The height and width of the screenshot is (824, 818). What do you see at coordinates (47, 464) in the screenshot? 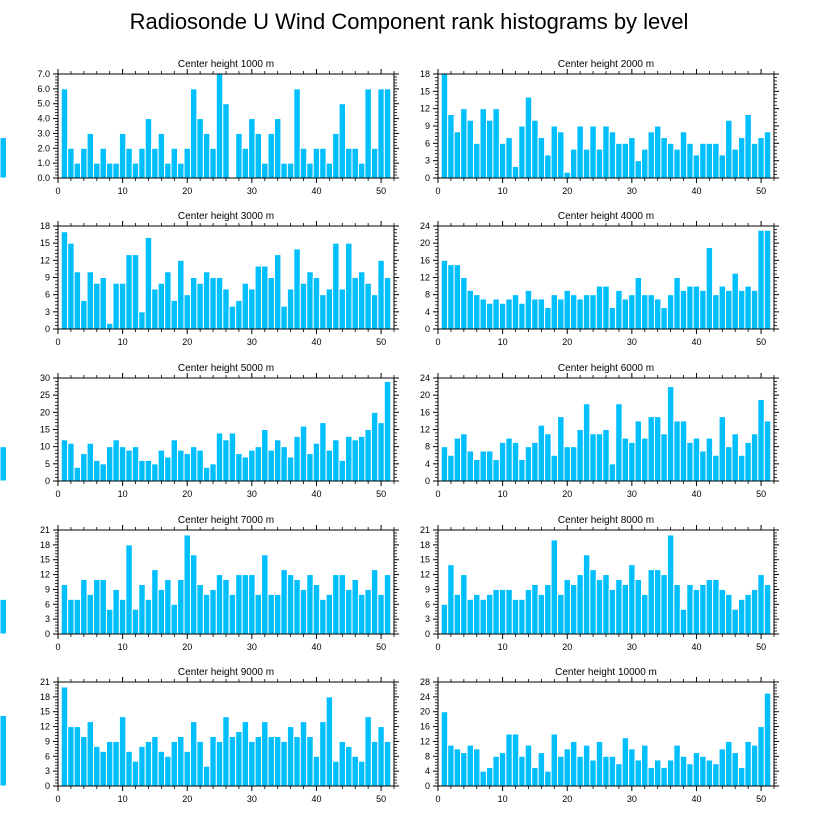
I see `y-tick-label: 5` at bounding box center [47, 464].